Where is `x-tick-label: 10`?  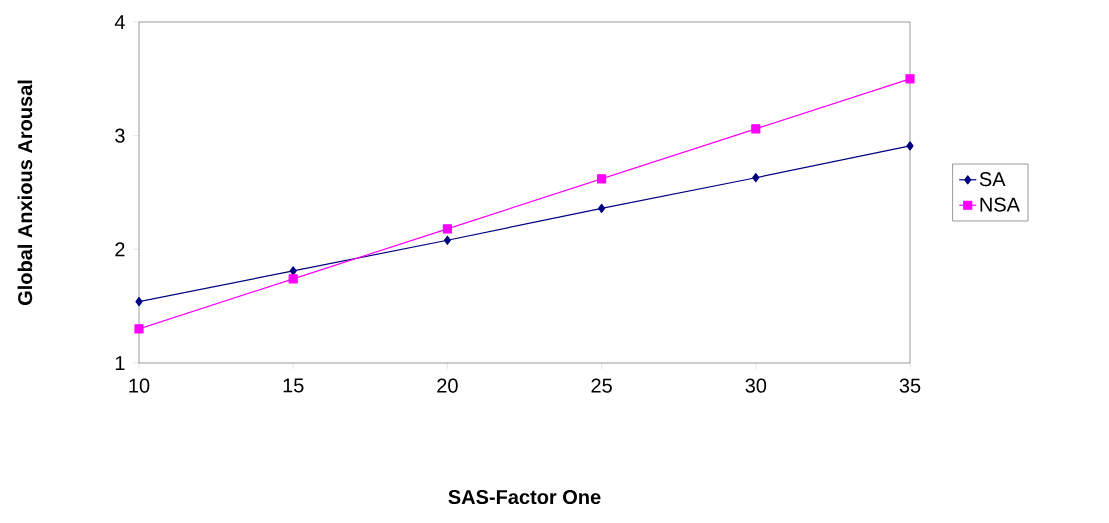
x-tick-label: 10 is located at coordinates (139, 385).